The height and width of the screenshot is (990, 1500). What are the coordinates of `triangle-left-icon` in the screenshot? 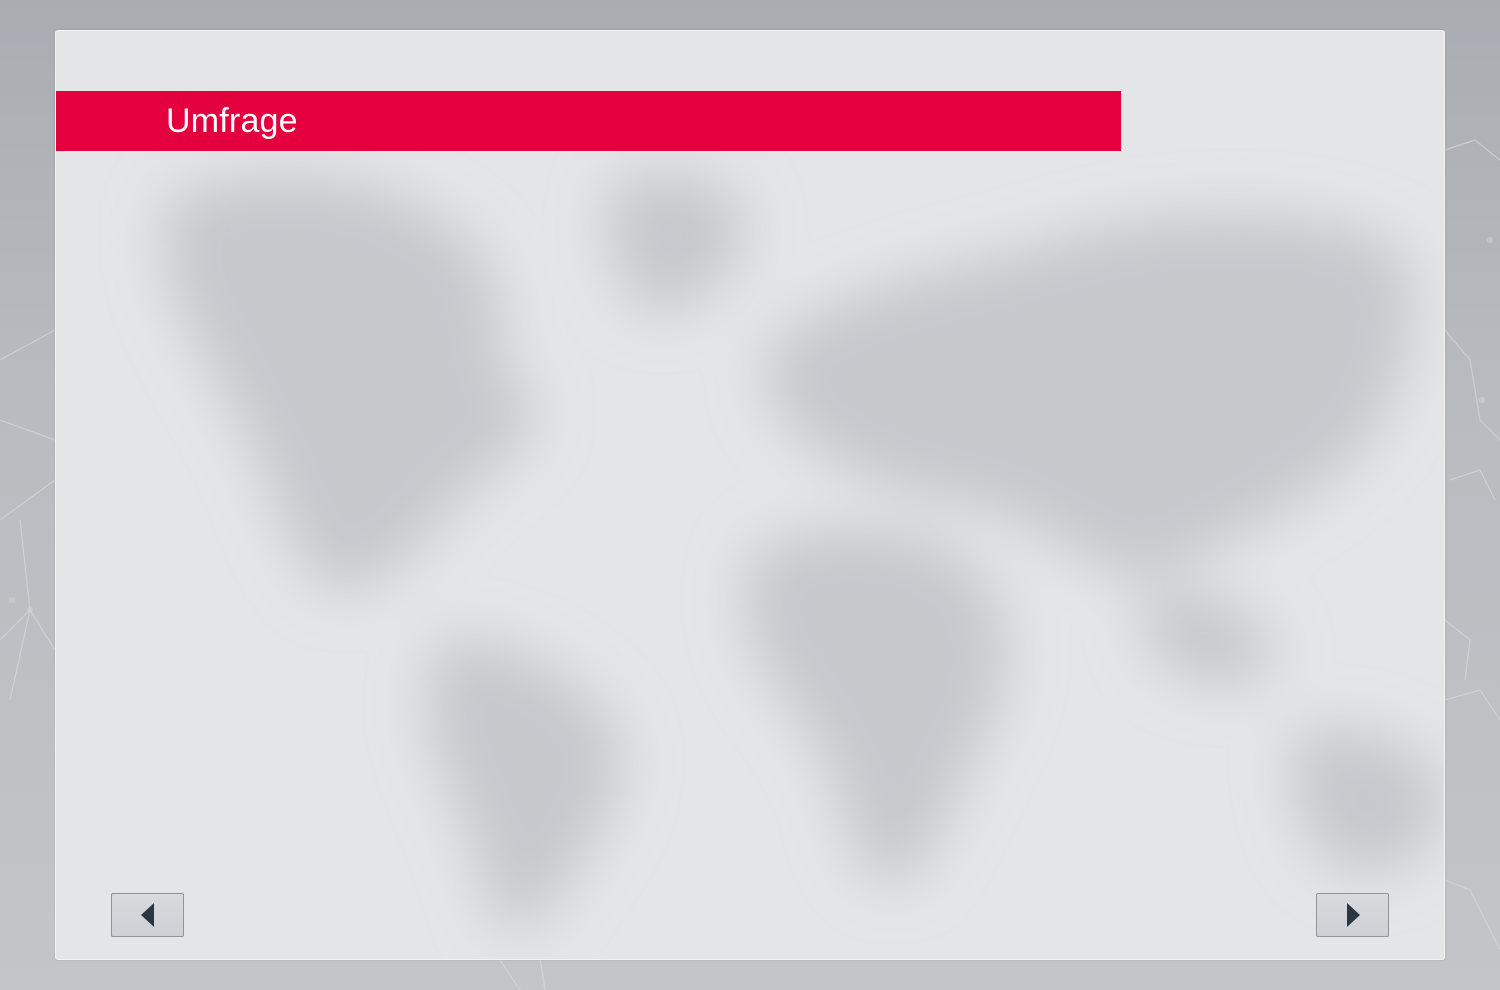 It's located at (147, 915).